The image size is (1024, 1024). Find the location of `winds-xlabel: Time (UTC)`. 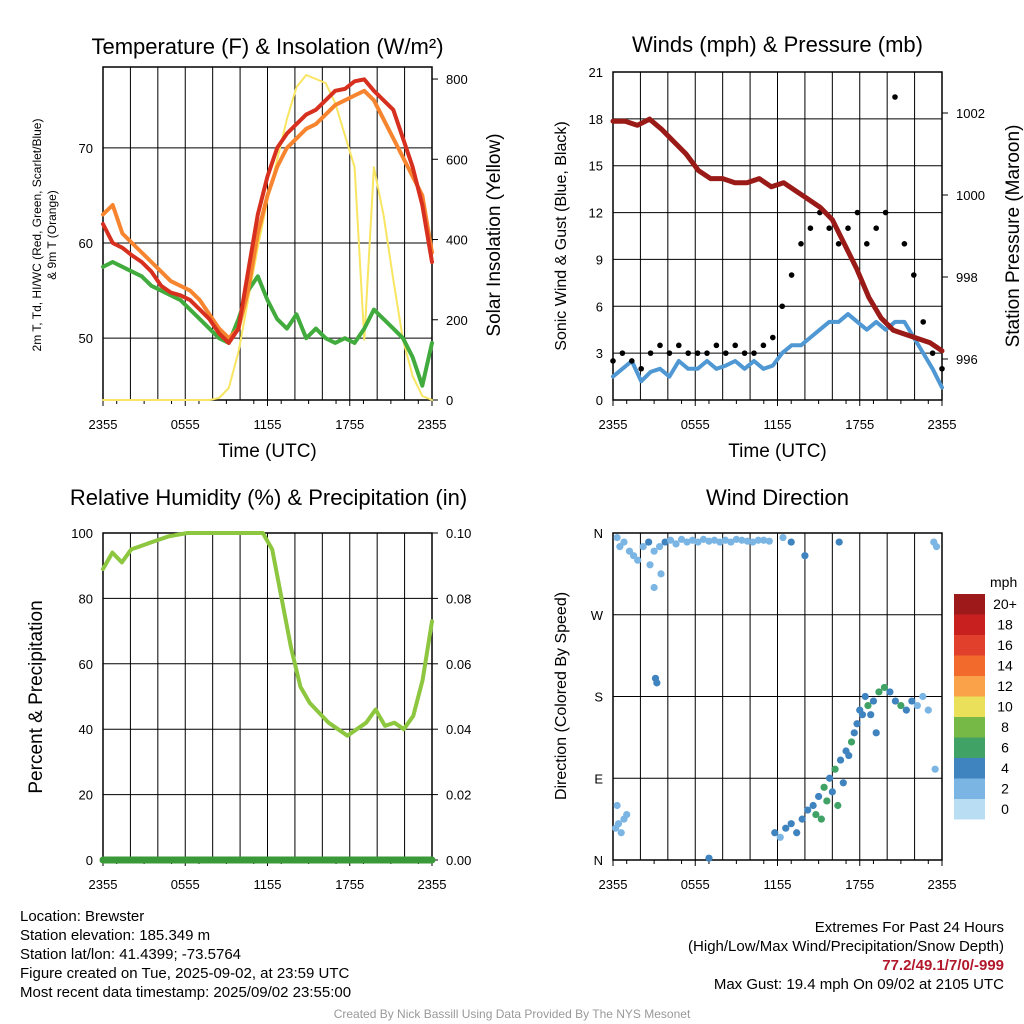

winds-xlabel: Time (UTC) is located at coordinates (777, 451).